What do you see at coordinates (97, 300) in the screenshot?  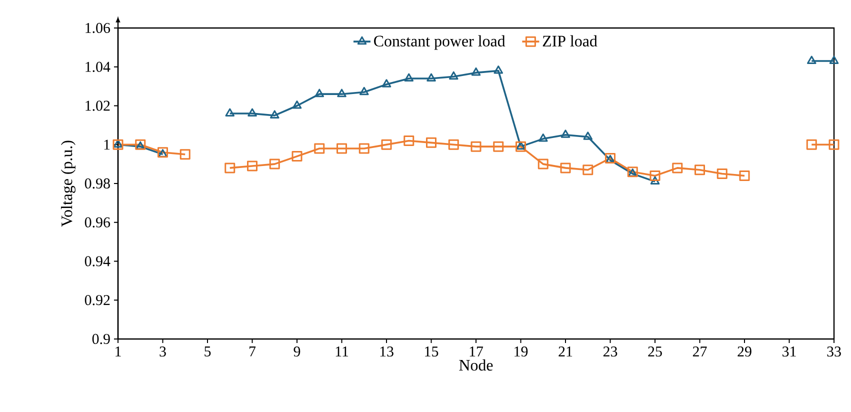 I see `y-tick-label: 0.92` at bounding box center [97, 300].